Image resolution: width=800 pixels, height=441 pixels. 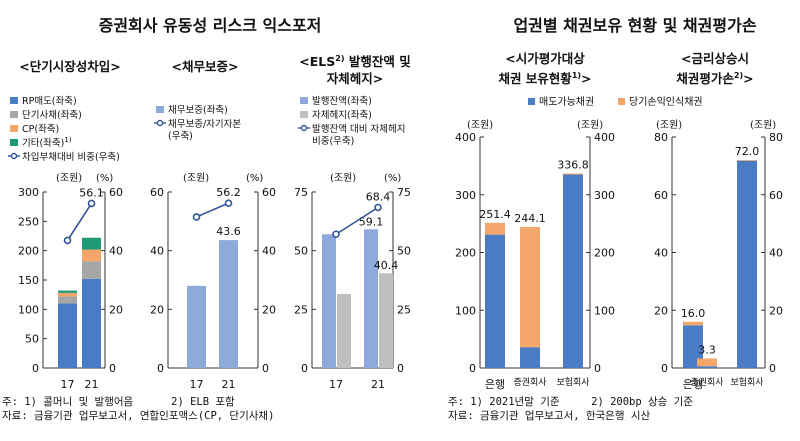 What do you see at coordinates (404, 251) in the screenshot?
I see `chart2-right-tick: 50` at bounding box center [404, 251].